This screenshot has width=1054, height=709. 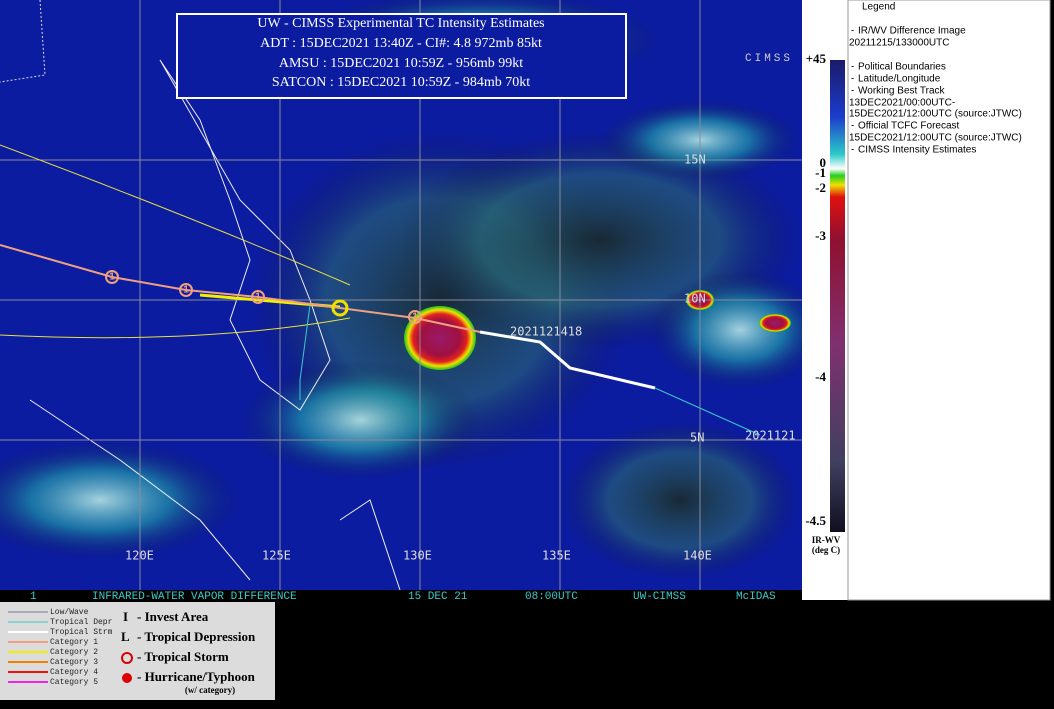 I want to click on lon-label: 130E, so click(x=417, y=556).